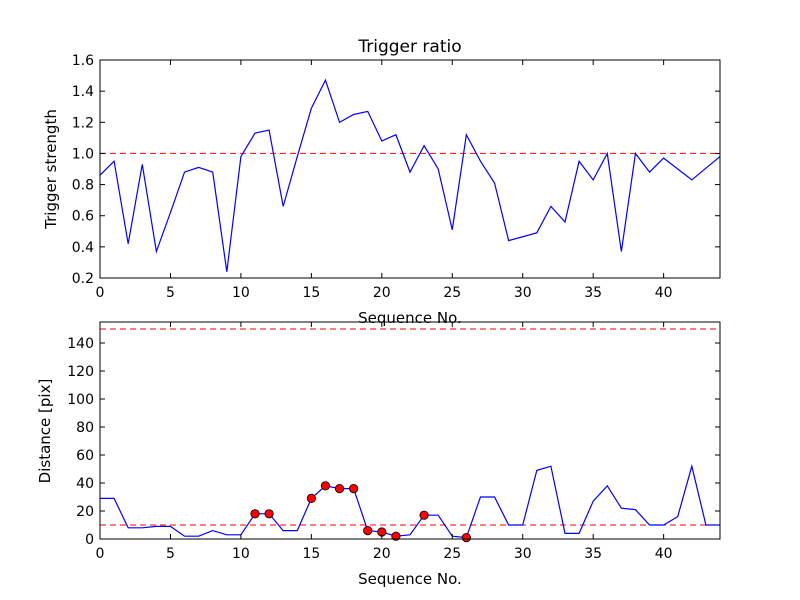 The height and width of the screenshot is (600, 800). What do you see at coordinates (85, 456) in the screenshot?
I see `y-tick-label: 60` at bounding box center [85, 456].